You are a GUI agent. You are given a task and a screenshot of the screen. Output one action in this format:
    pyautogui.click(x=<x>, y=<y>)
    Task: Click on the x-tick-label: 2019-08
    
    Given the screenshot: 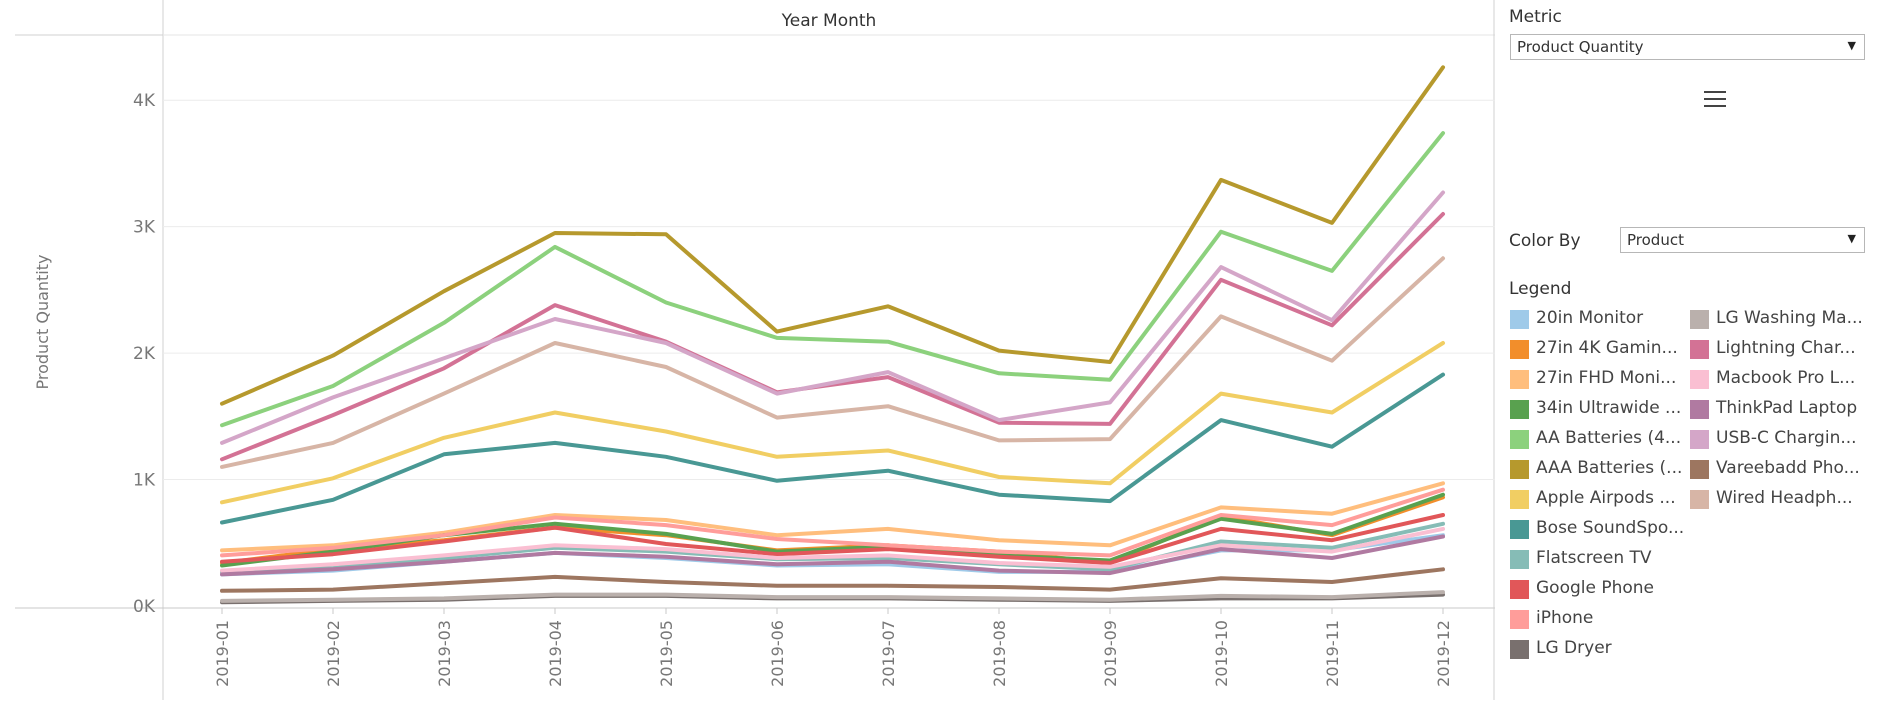 What is the action you would take?
    pyautogui.click(x=999, y=653)
    